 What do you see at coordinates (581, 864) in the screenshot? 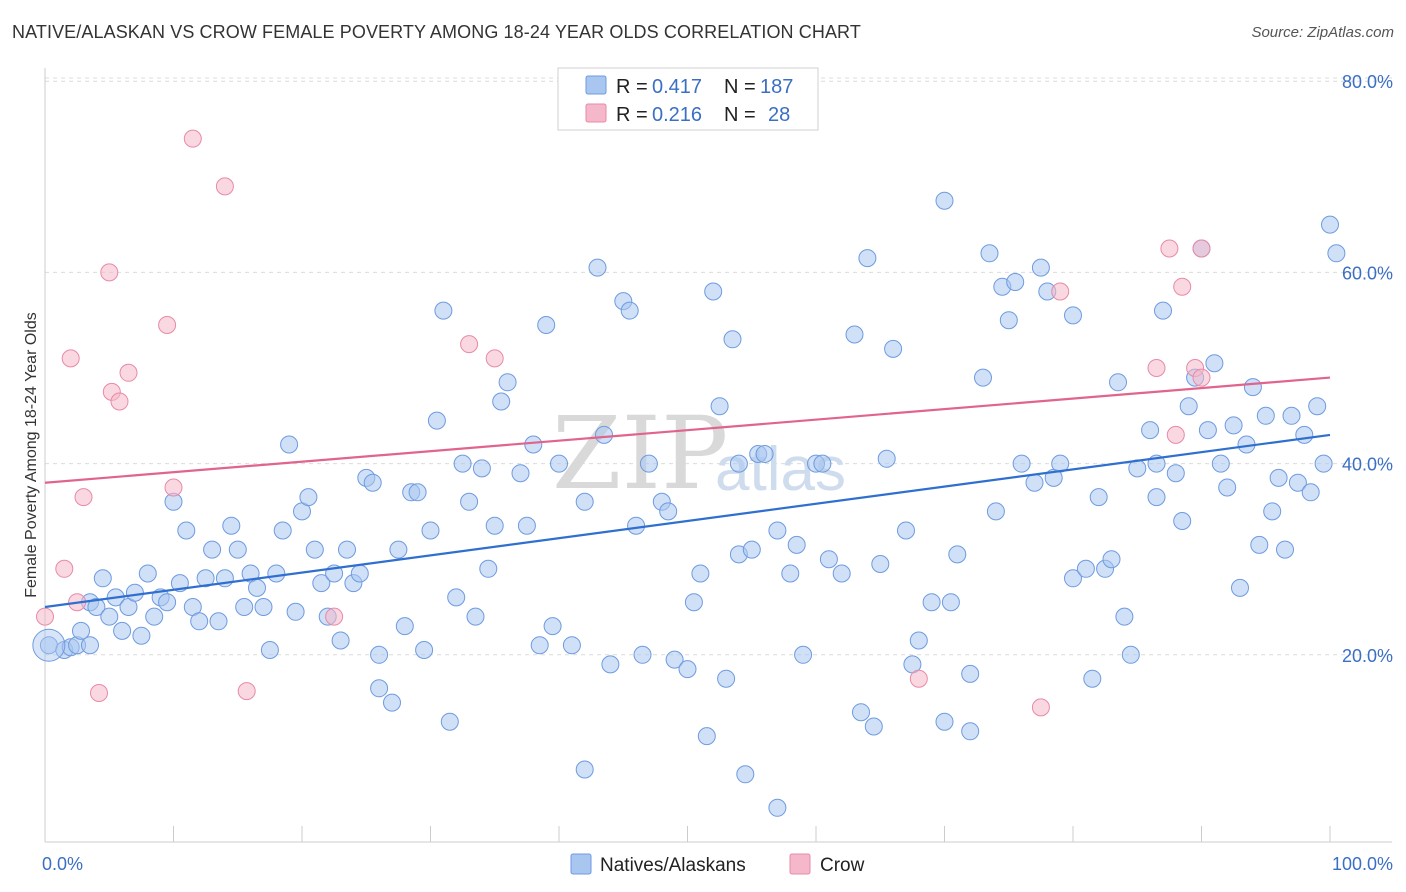
I see `bottom-legend-swatch-natives` at bounding box center [581, 864].